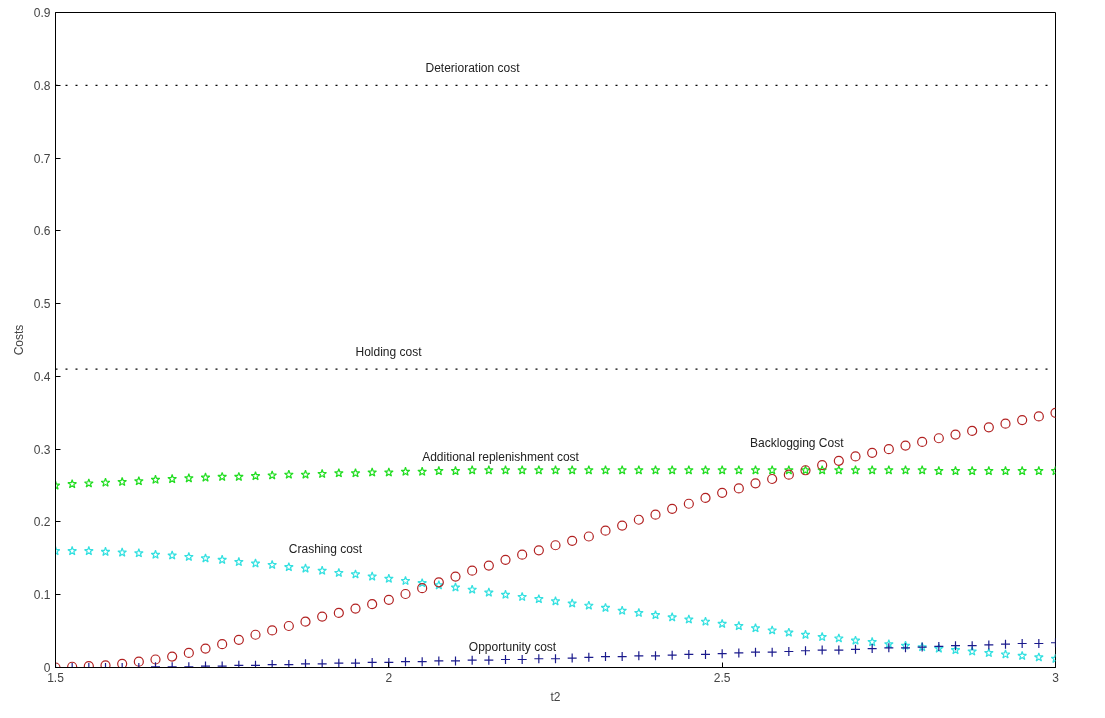 The height and width of the screenshot is (718, 1105). I want to click on y-tick-label: 0.9, so click(42, 13).